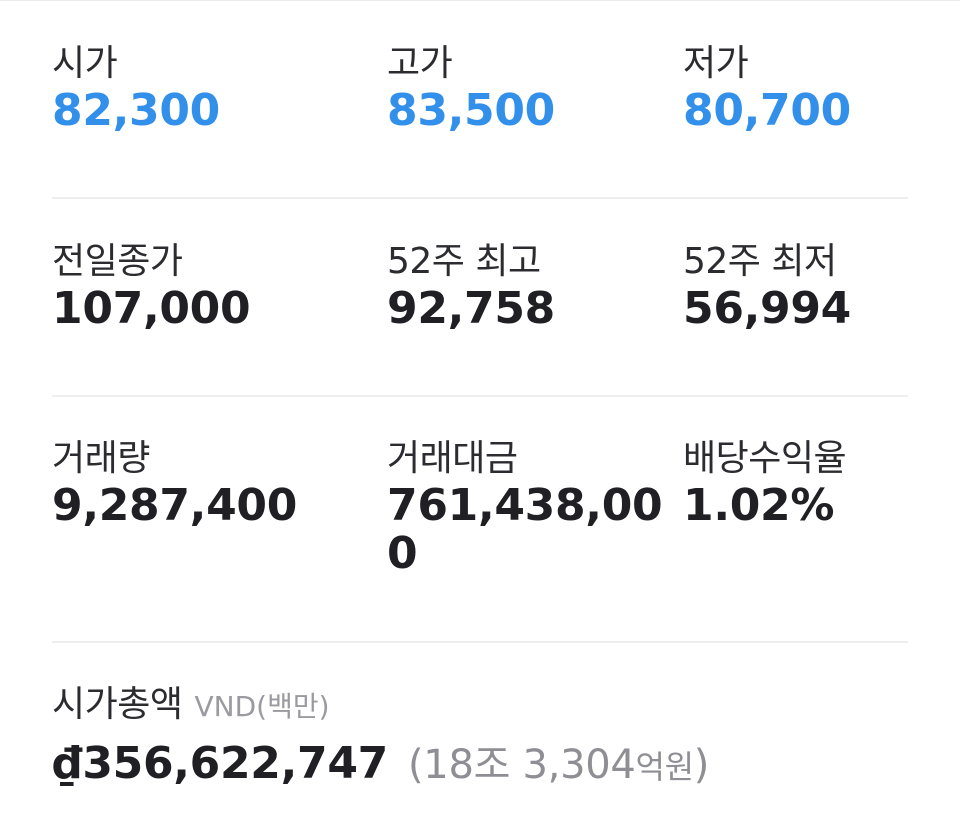 Image resolution: width=960 pixels, height=822 pixels. I want to click on market-cap-value: ₫356,622,747, so click(220, 763).